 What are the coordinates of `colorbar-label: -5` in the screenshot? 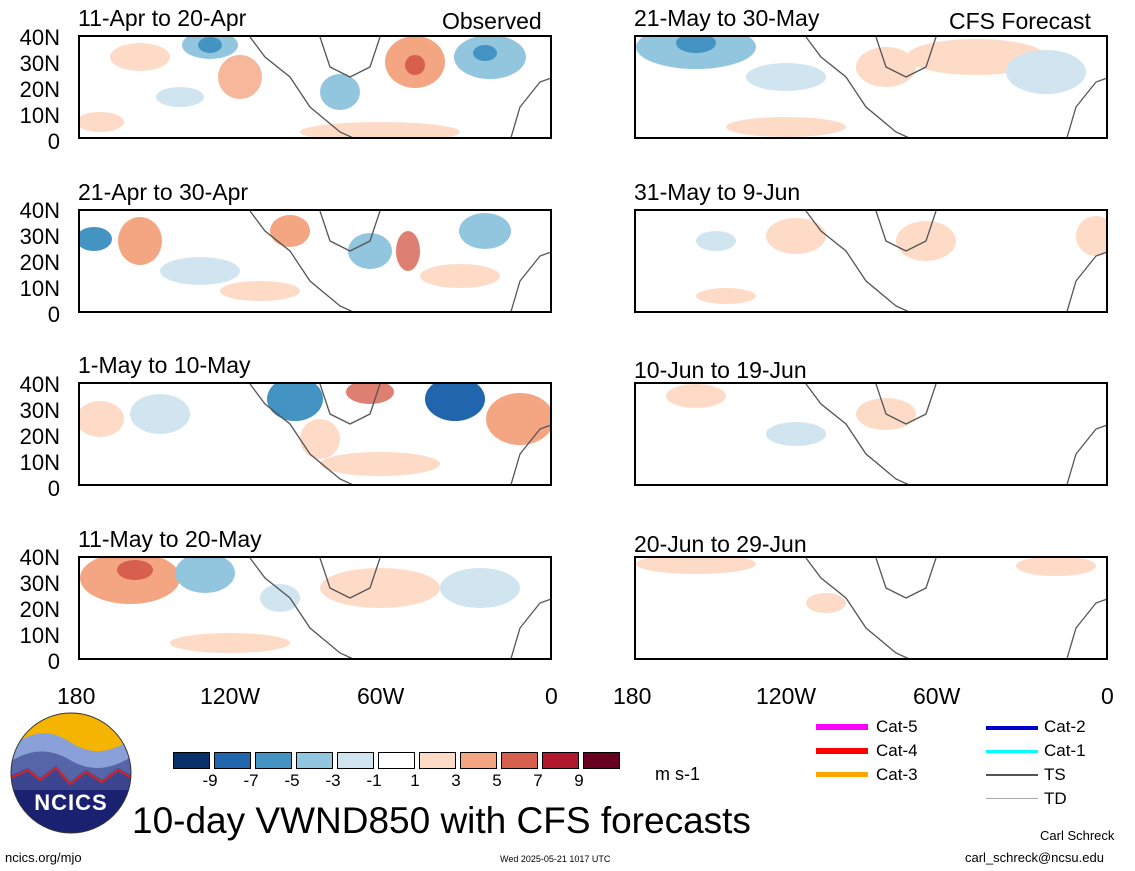 It's located at (292, 780).